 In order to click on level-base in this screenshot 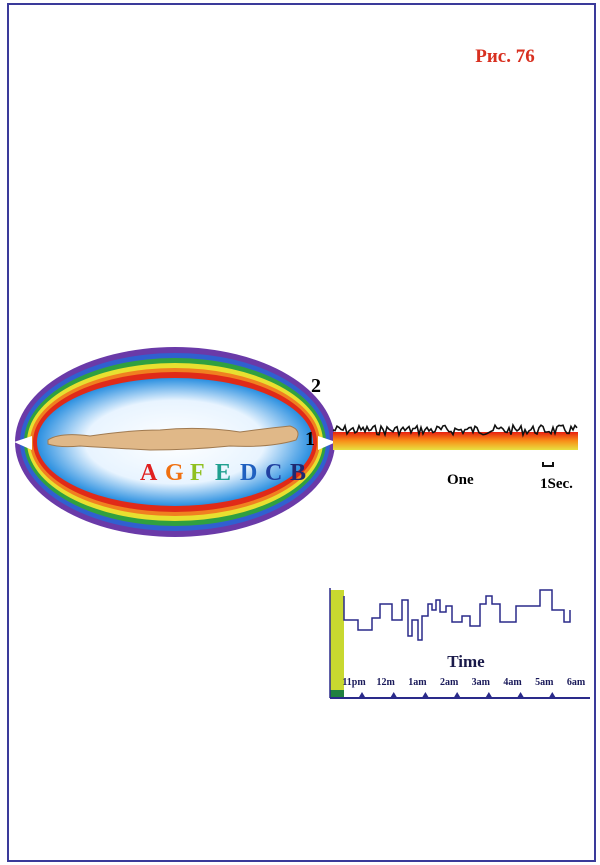, I will do `click(337, 694)`.